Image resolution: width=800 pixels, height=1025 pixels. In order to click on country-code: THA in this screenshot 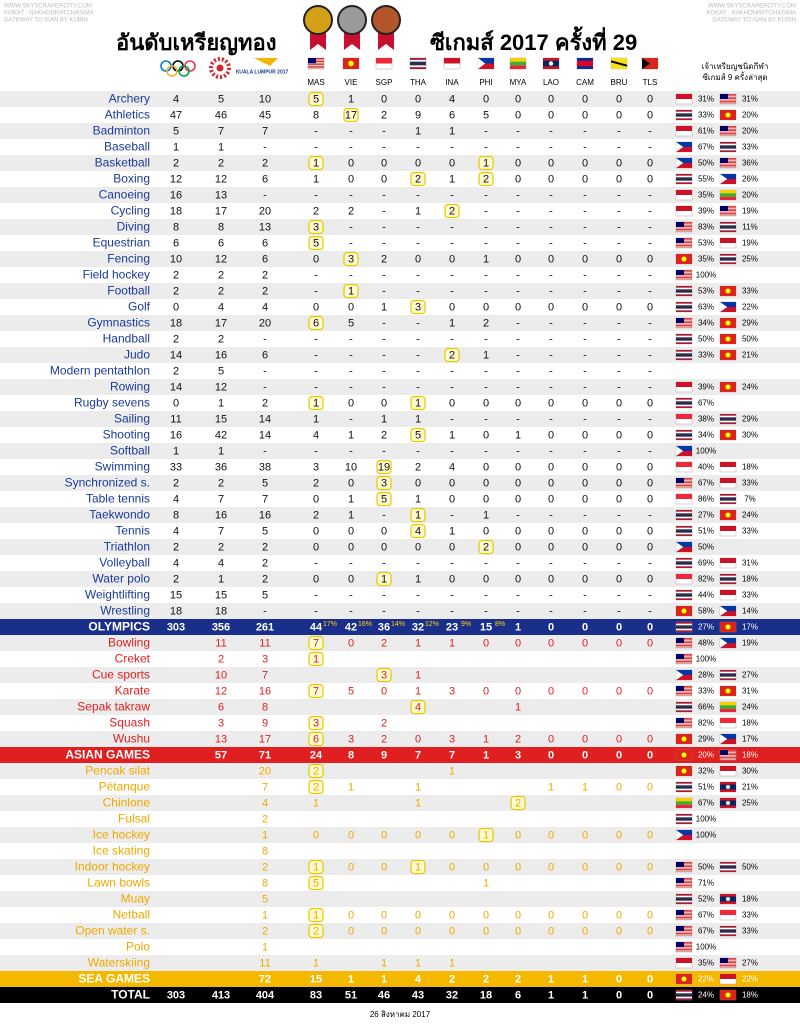, I will do `click(418, 82)`.